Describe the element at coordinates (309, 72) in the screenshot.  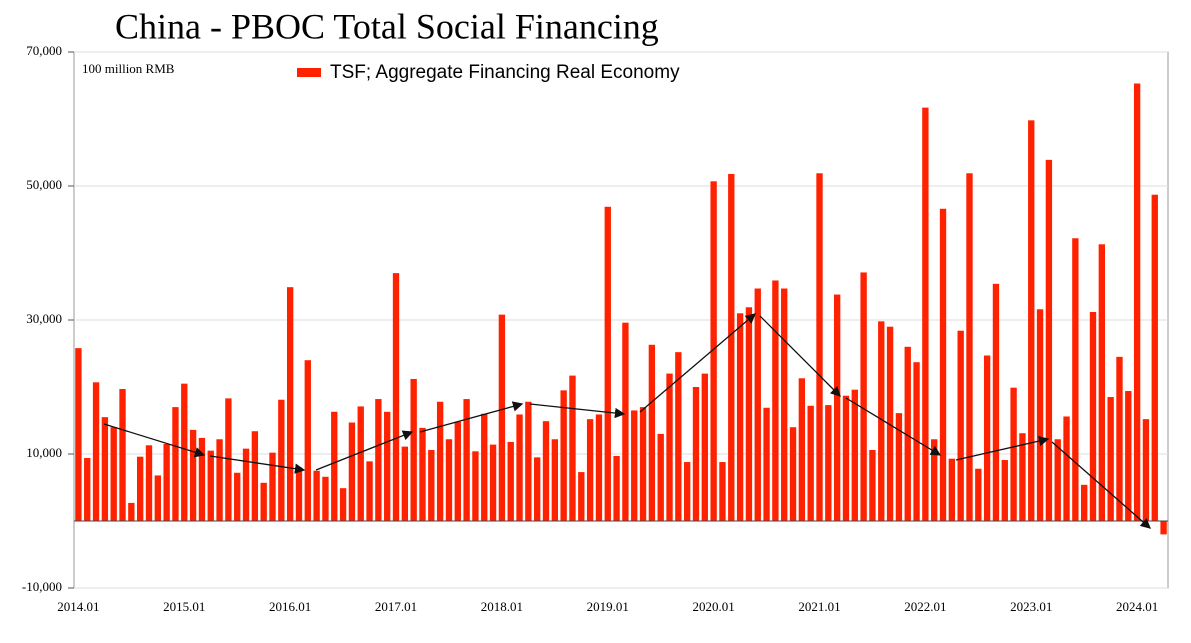
I see `legend-swatch` at that location.